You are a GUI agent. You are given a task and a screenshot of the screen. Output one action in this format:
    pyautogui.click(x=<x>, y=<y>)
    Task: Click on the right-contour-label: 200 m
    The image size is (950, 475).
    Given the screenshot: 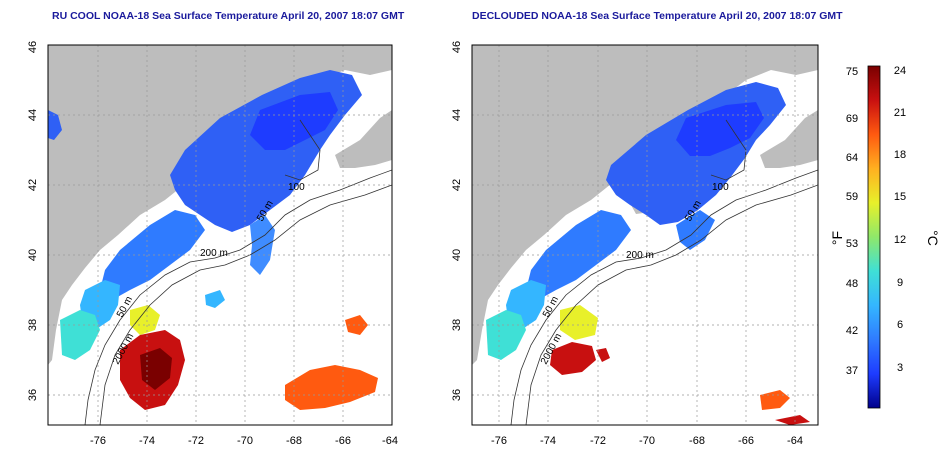 What is the action you would take?
    pyautogui.click(x=640, y=255)
    